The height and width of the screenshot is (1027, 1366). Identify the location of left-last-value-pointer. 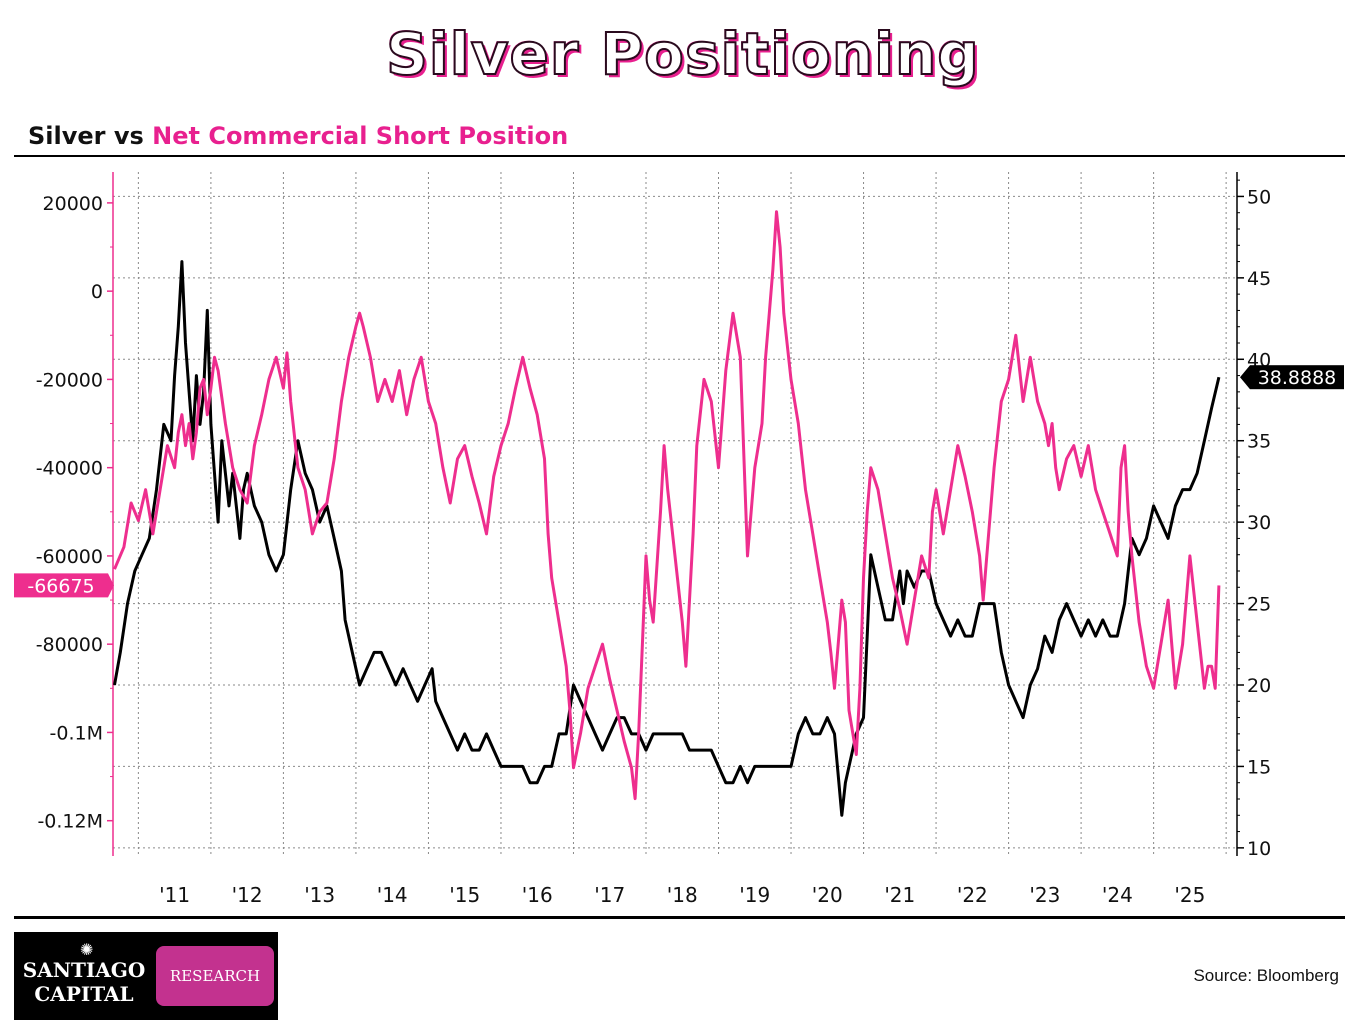
(111, 585).